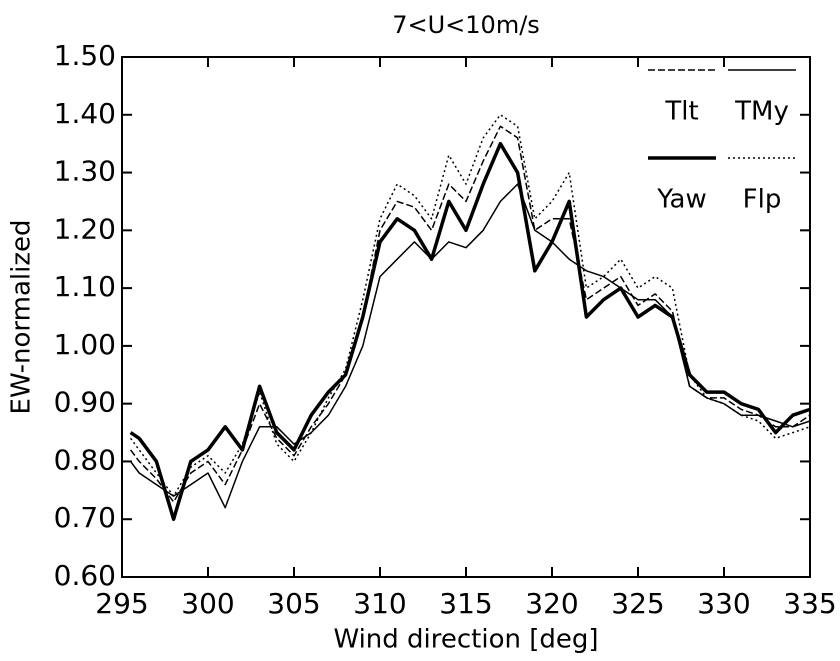 The height and width of the screenshot is (661, 840). What do you see at coordinates (85, 55) in the screenshot?
I see `y-tick-label: 1.50` at bounding box center [85, 55].